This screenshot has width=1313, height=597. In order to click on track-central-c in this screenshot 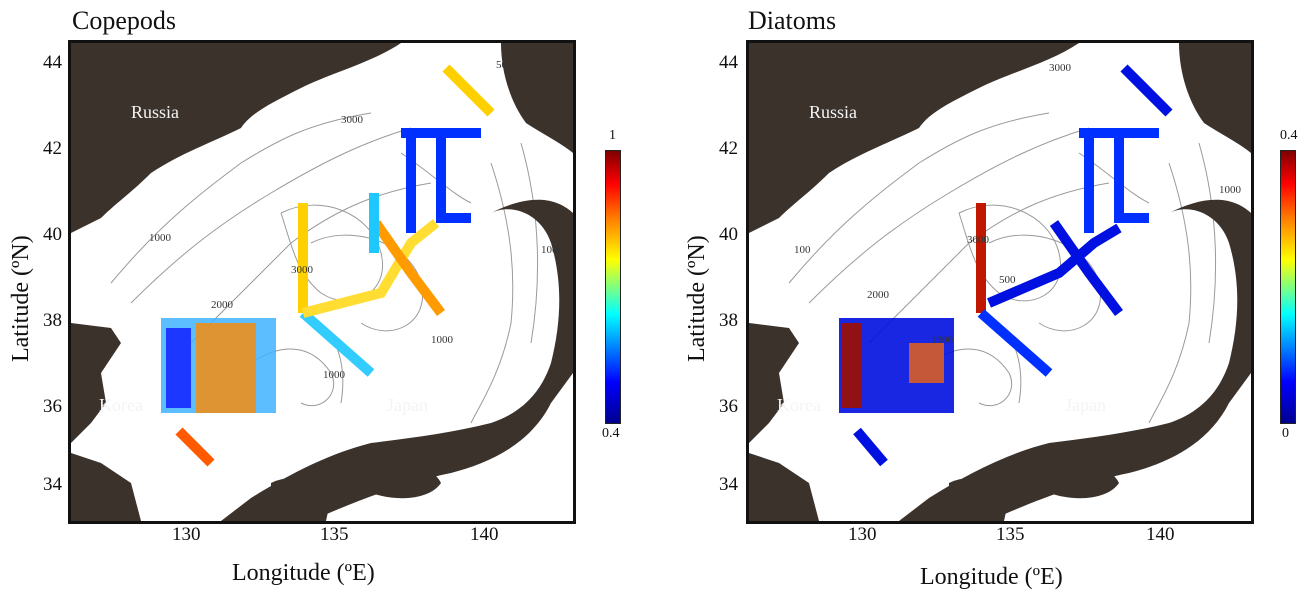, I will do `click(370, 268)`.